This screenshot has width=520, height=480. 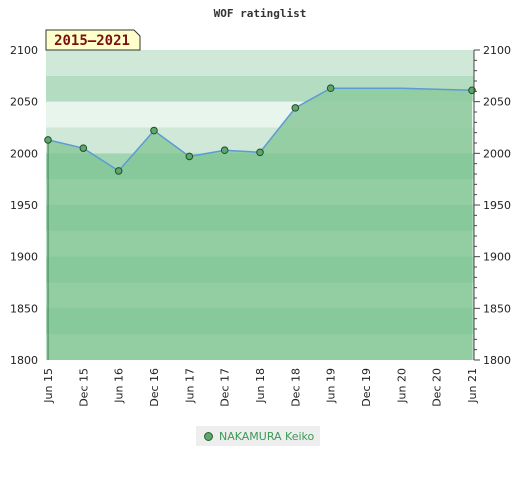 What do you see at coordinates (189, 386) in the screenshot?
I see `x-tick-label: Jun 17` at bounding box center [189, 386].